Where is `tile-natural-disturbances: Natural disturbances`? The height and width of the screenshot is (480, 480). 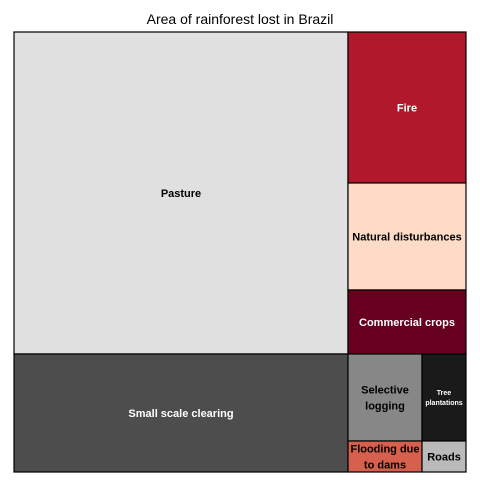
tile-natural-disturbances: Natural disturbances is located at coordinates (407, 236).